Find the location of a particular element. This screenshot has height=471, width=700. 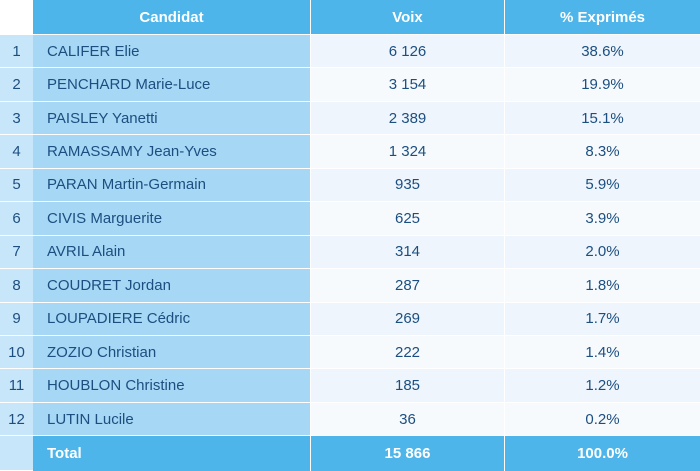

row-pct: 1.8% is located at coordinates (602, 286).